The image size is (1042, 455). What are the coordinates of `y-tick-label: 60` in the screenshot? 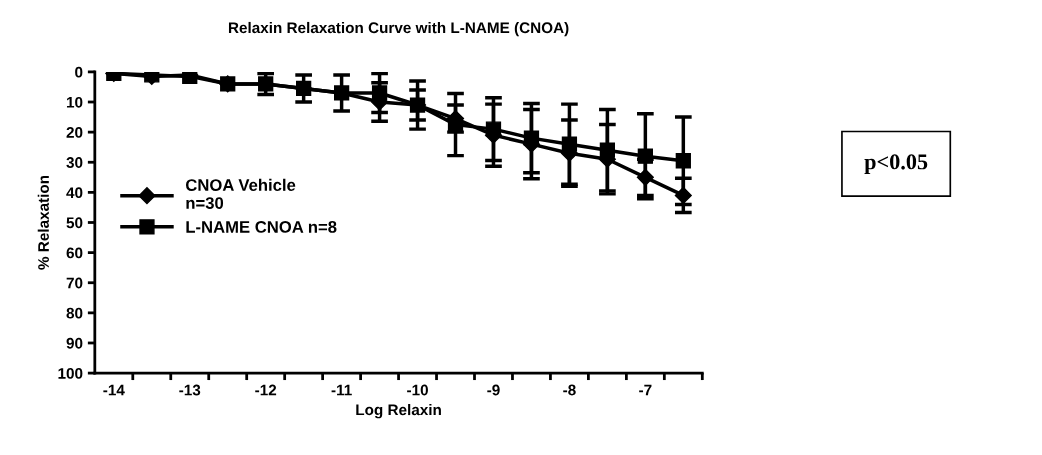 It's located at (74, 253).